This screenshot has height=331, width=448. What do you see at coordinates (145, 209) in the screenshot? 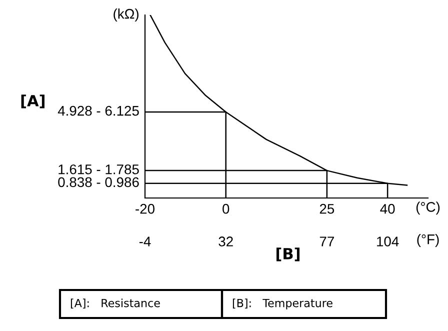
I see `x-tick-label: -20` at bounding box center [145, 209].